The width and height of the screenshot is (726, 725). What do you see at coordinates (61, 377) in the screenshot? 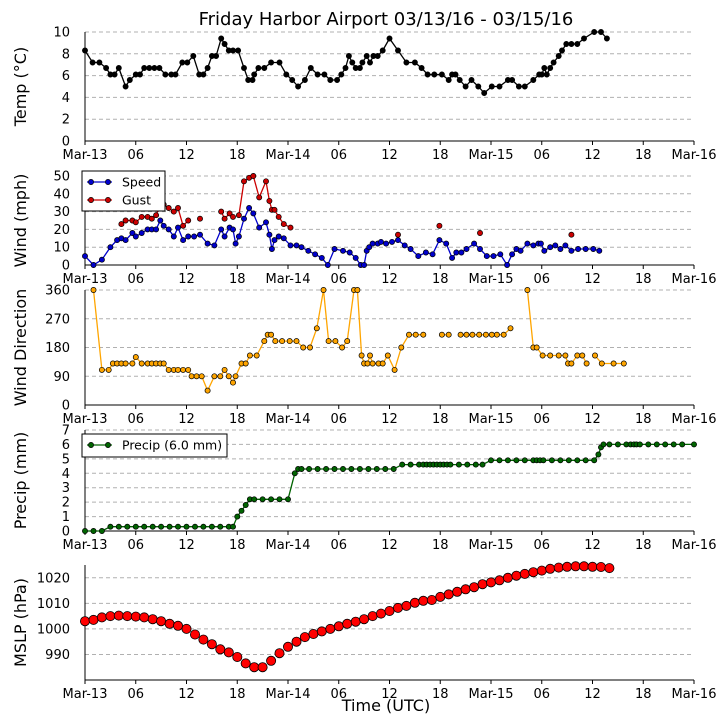
I see `y-tick-label-wdir: 90` at bounding box center [61, 377].